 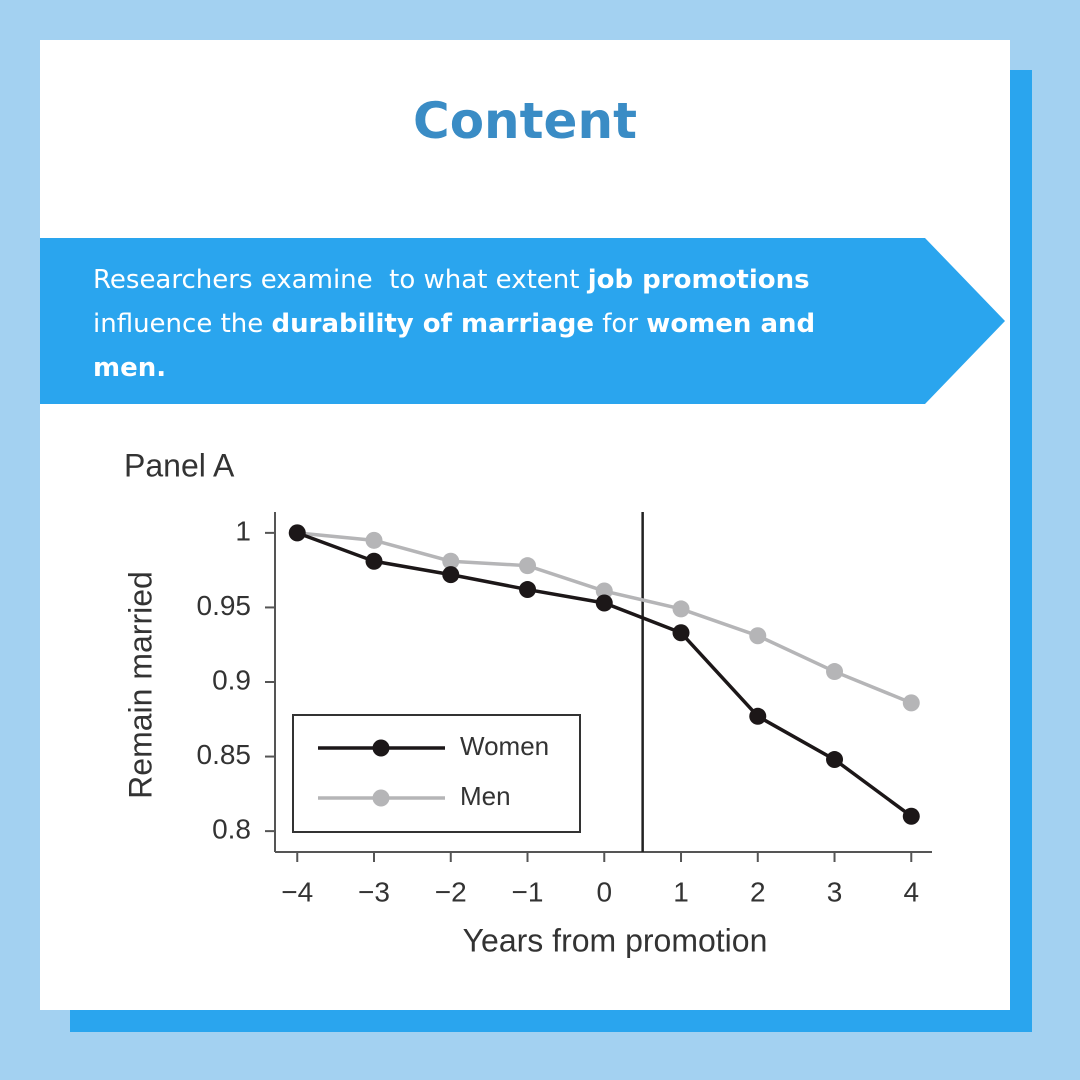 What do you see at coordinates (455, 302) in the screenshot?
I see `banner-segment: influence the` at bounding box center [455, 302].